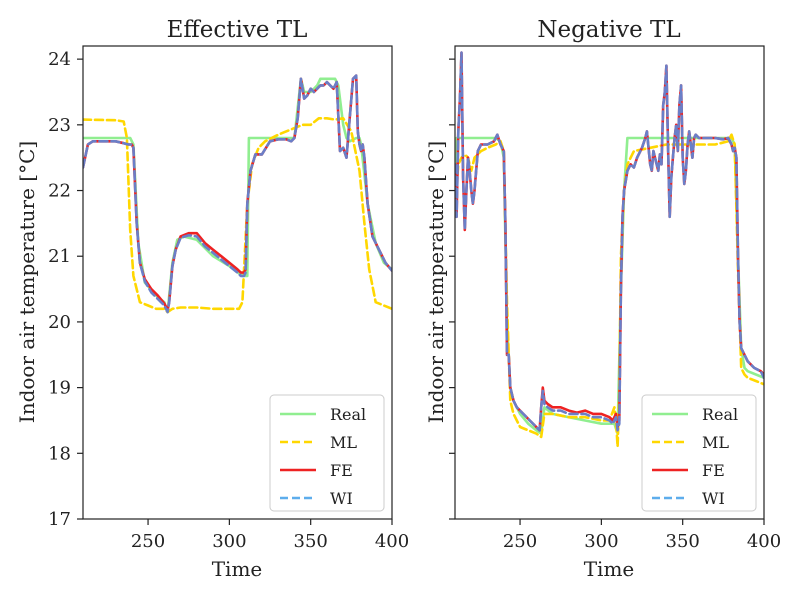 The height and width of the screenshot is (600, 800). What do you see at coordinates (59, 191) in the screenshot?
I see `y-tick-label: 22` at bounding box center [59, 191].